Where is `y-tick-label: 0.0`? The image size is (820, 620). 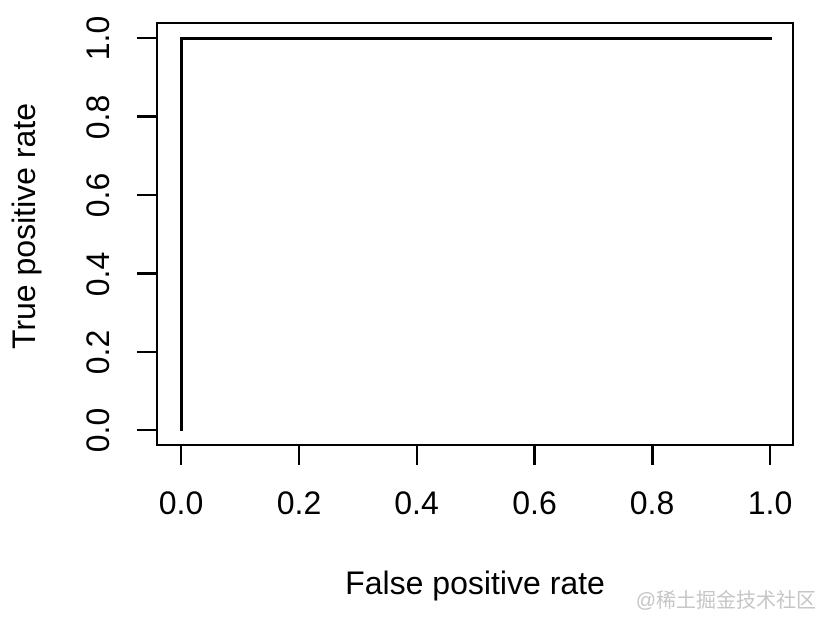
y-tick-label: 0.0 is located at coordinates (98, 430).